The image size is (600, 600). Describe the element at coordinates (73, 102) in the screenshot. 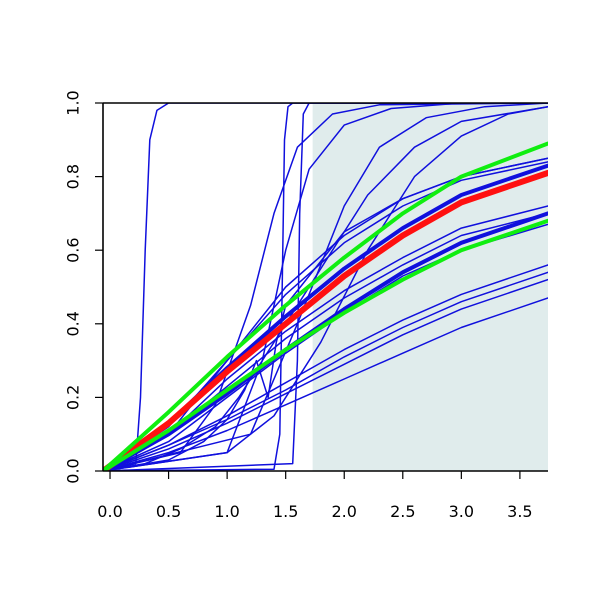

I see `y-tick-label: 1.0` at that location.